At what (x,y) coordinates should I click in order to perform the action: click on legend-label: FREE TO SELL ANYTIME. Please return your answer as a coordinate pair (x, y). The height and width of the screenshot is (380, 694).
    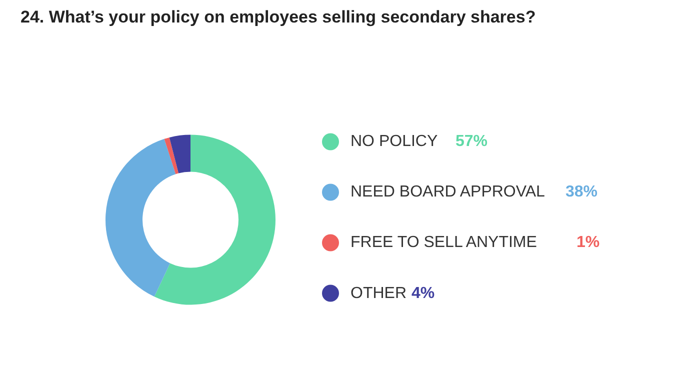
    Looking at the image, I should click on (443, 243).